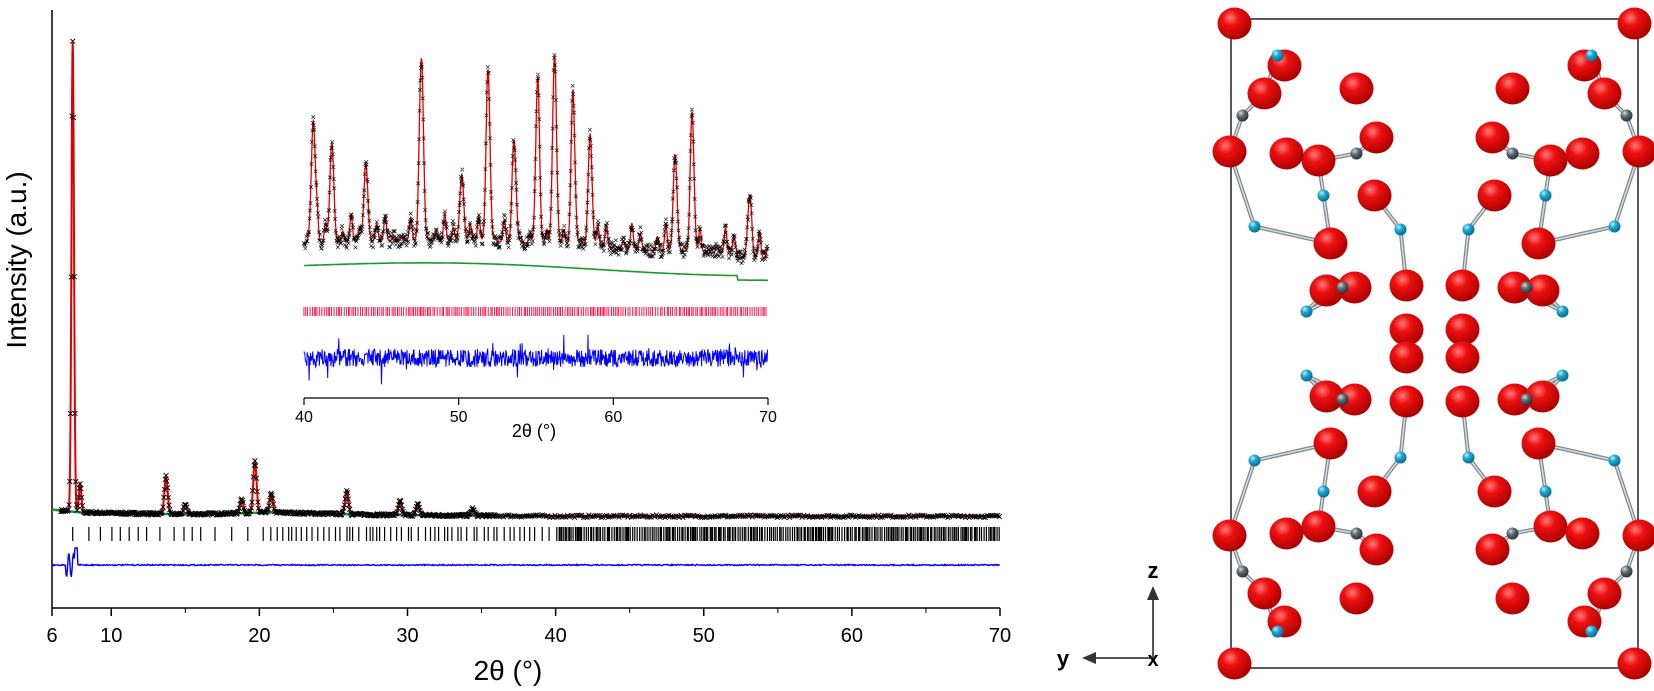  What do you see at coordinates (259, 636) in the screenshot?
I see `main-x-tick-label: 20` at bounding box center [259, 636].